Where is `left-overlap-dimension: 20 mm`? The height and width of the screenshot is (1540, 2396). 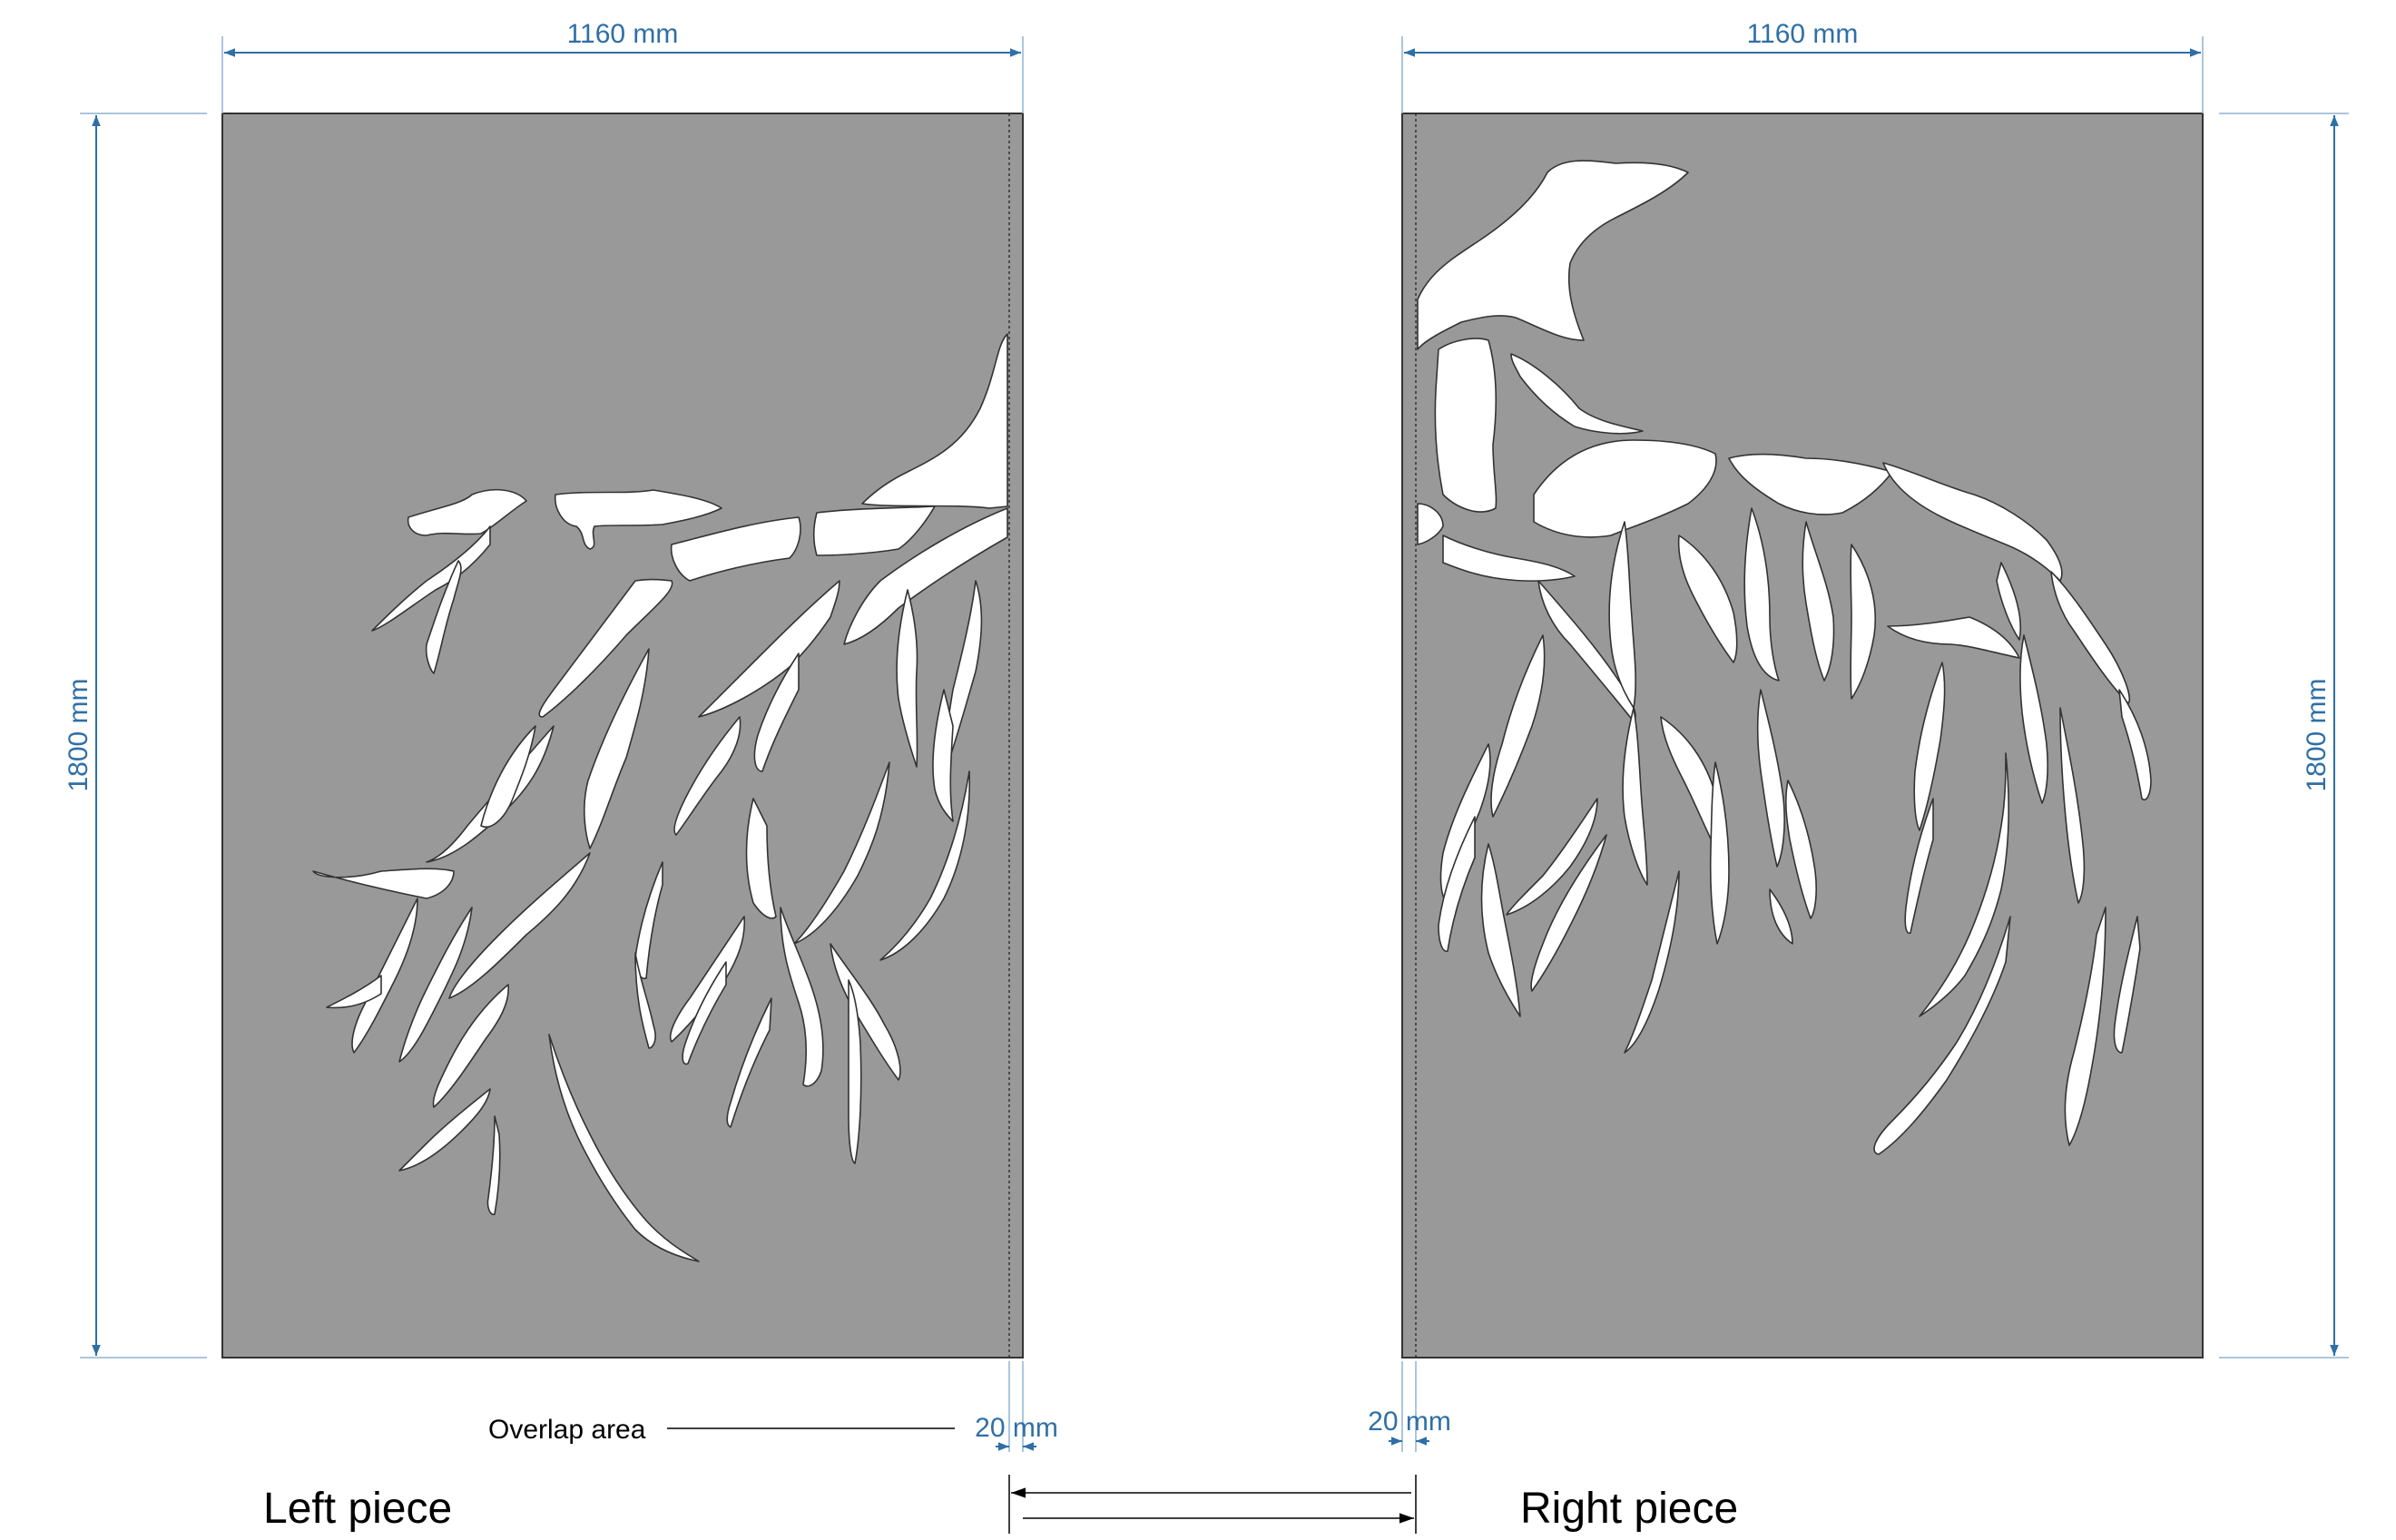
left-overlap-dimension: 20 mm is located at coordinates (1016, 1406).